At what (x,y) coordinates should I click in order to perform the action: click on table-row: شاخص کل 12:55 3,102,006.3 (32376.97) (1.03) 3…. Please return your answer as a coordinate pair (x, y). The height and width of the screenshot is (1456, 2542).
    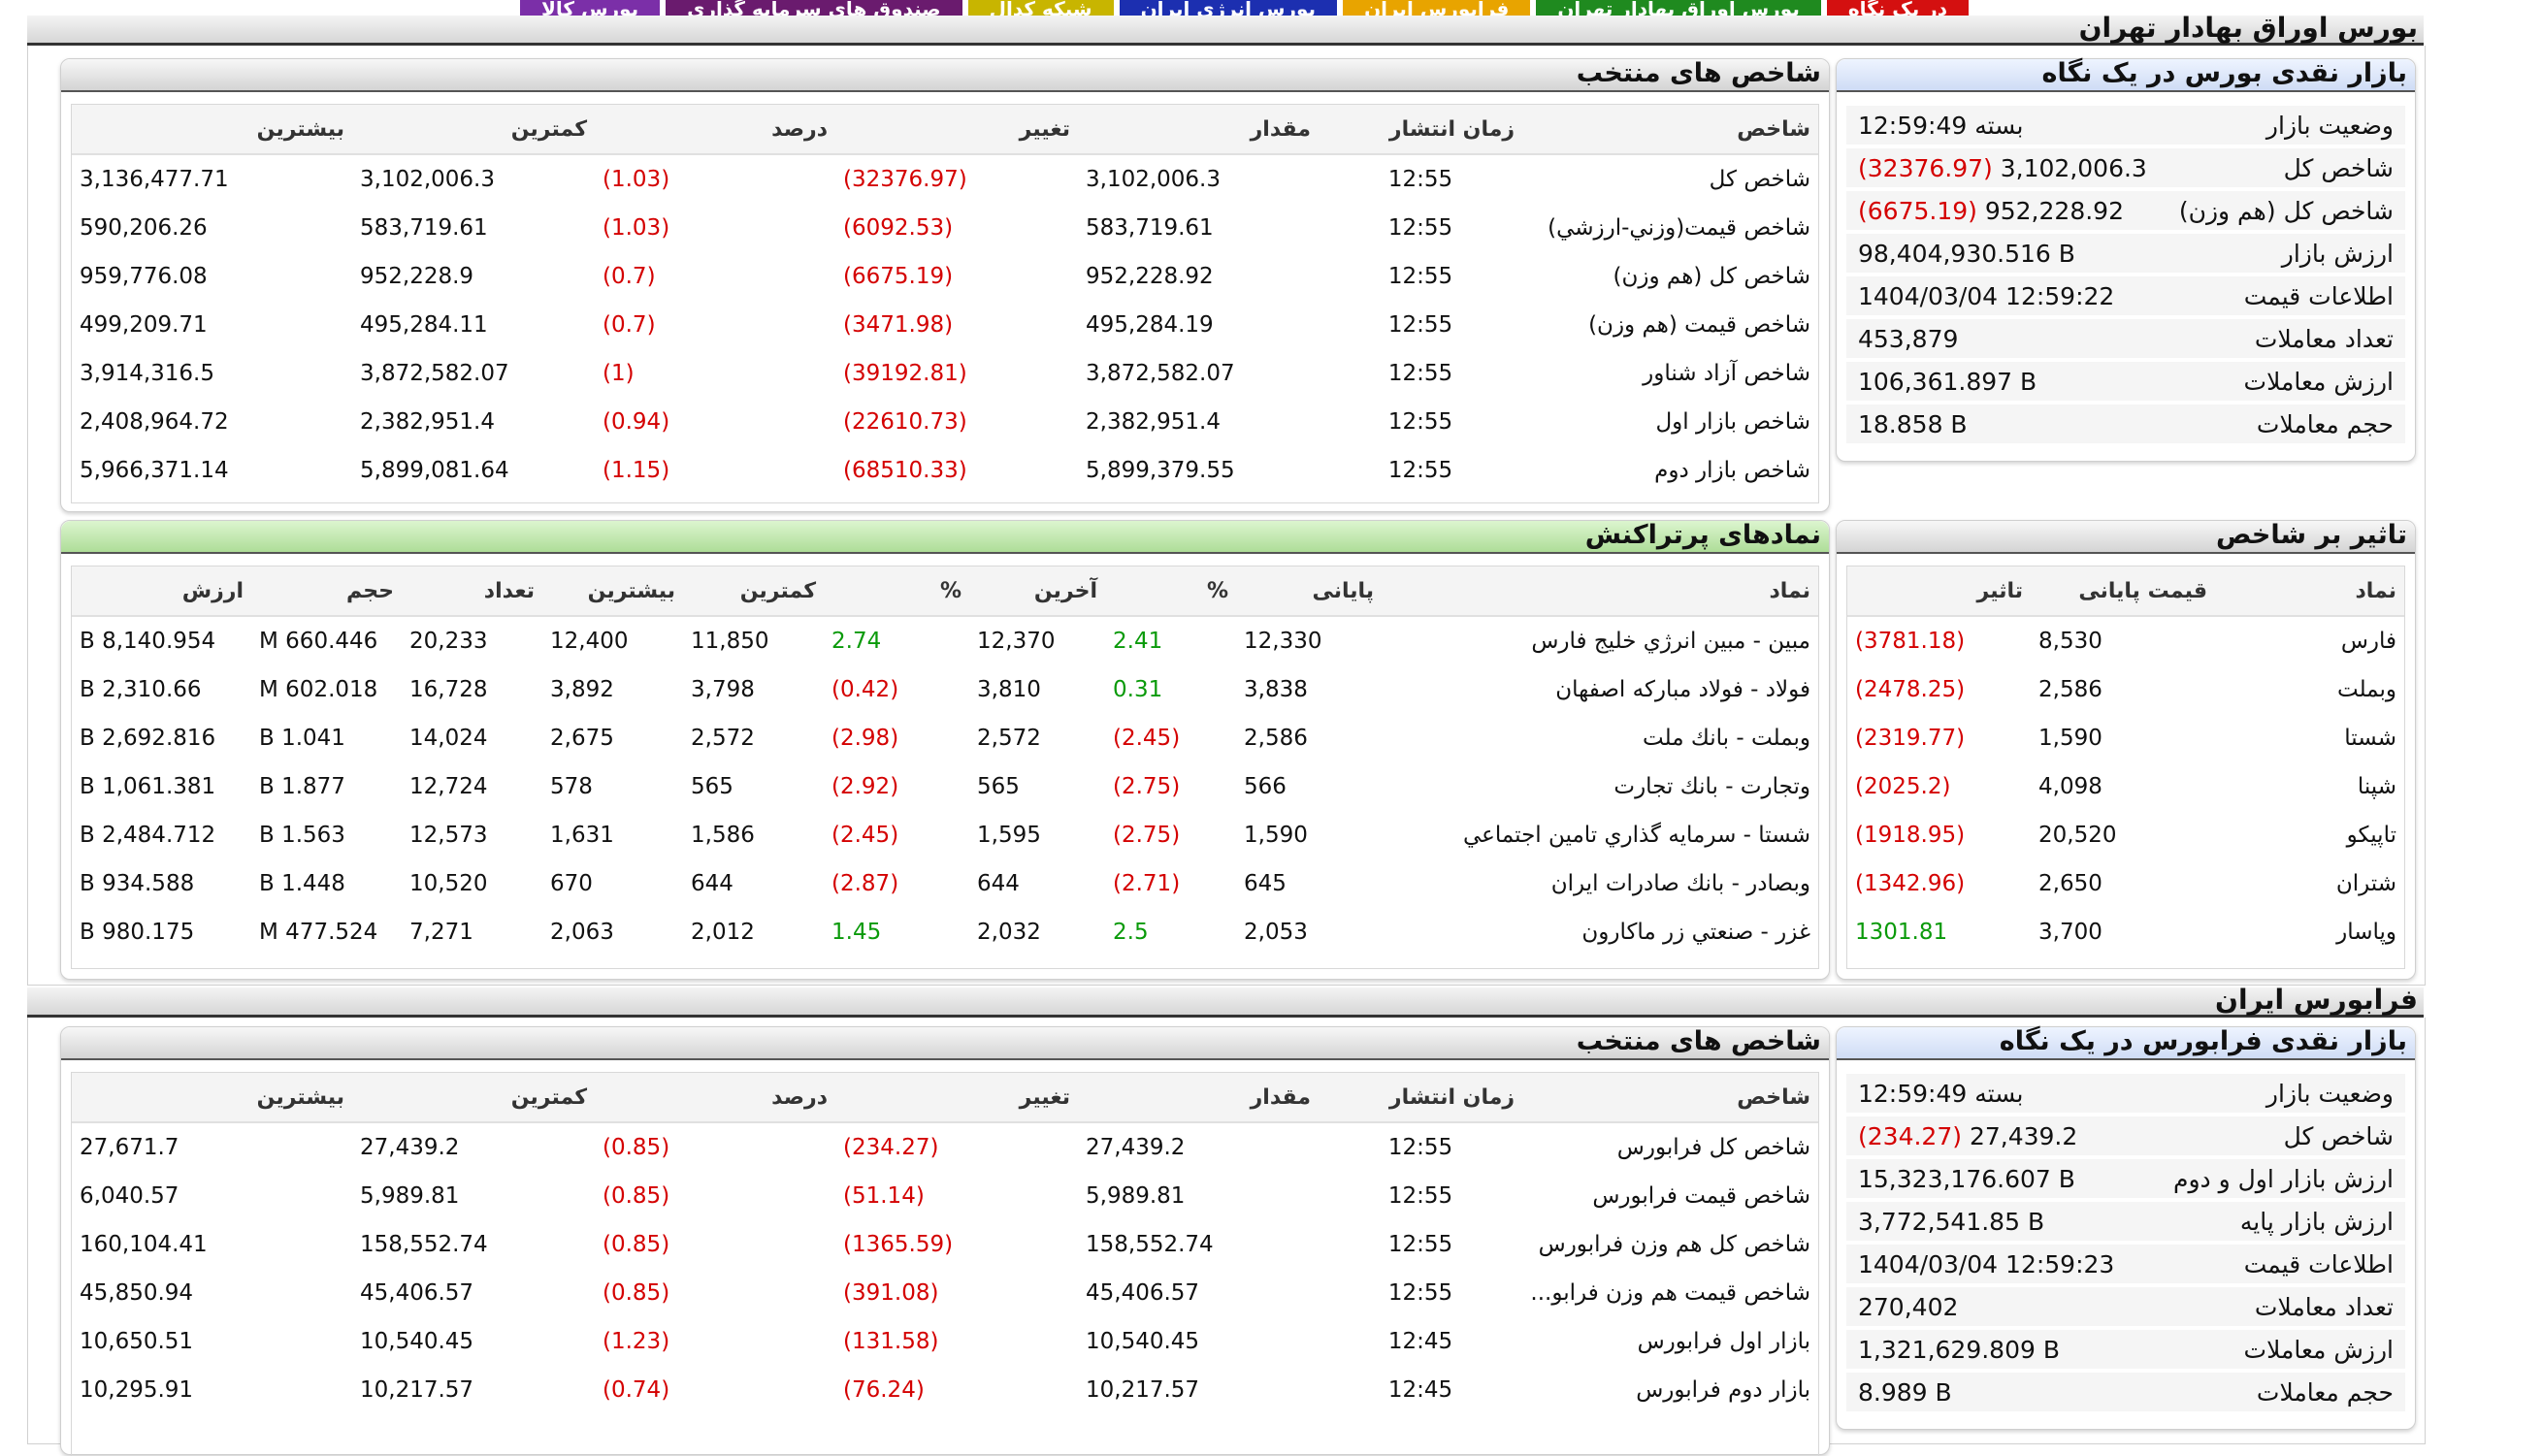
    Looking at the image, I should click on (945, 179).